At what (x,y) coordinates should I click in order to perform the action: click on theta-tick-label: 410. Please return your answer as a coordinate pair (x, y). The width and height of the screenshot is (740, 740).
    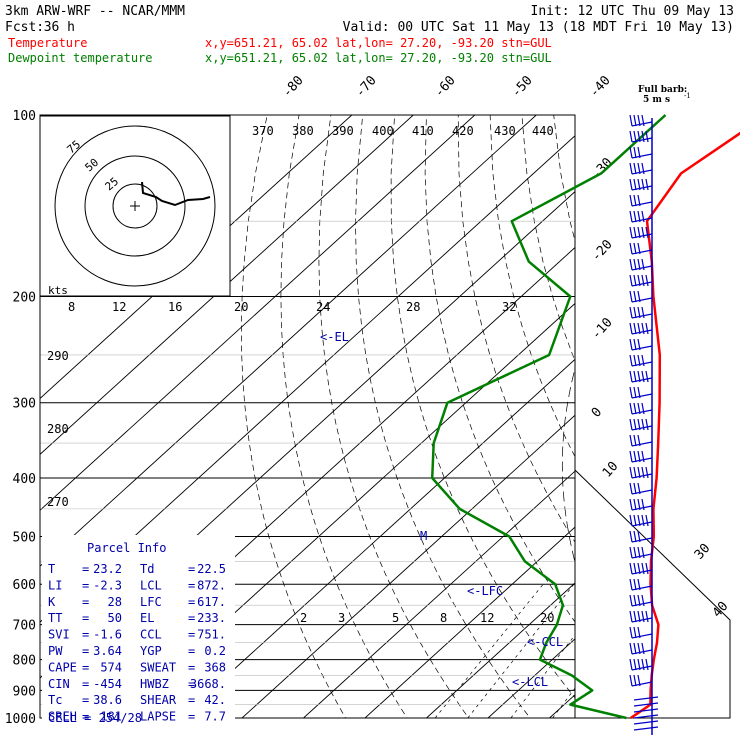
    Looking at the image, I should click on (423, 131).